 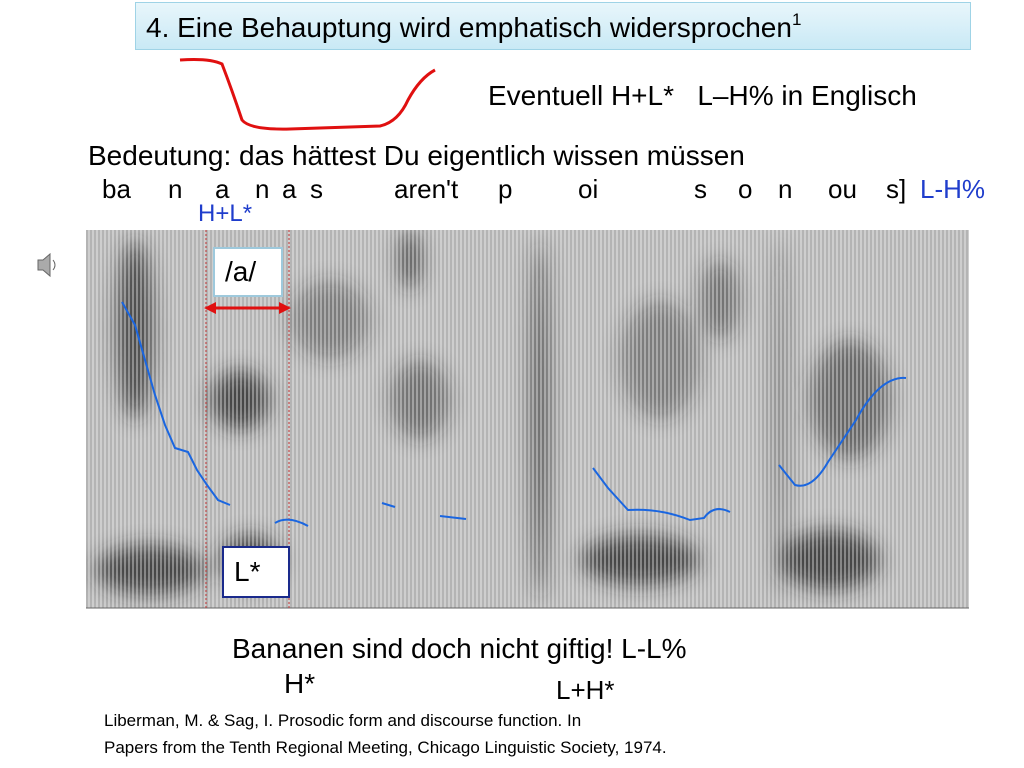 I want to click on vowel-label: /a/, so click(x=248, y=272).